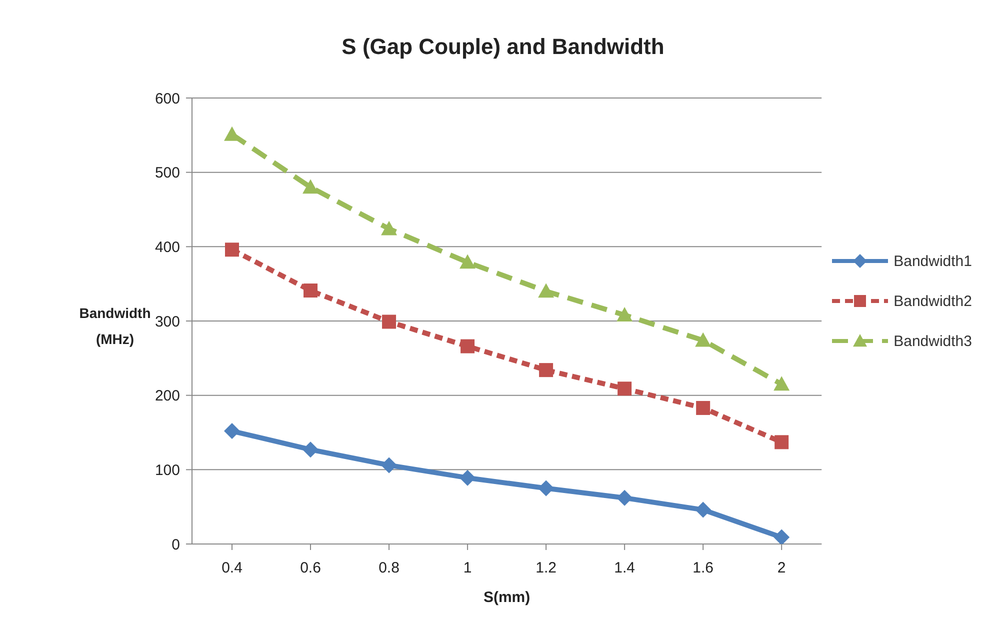 Image resolution: width=990 pixels, height=622 pixels. What do you see at coordinates (503, 47) in the screenshot?
I see `chart-title: S (Gap Couple) and Bandwidth` at bounding box center [503, 47].